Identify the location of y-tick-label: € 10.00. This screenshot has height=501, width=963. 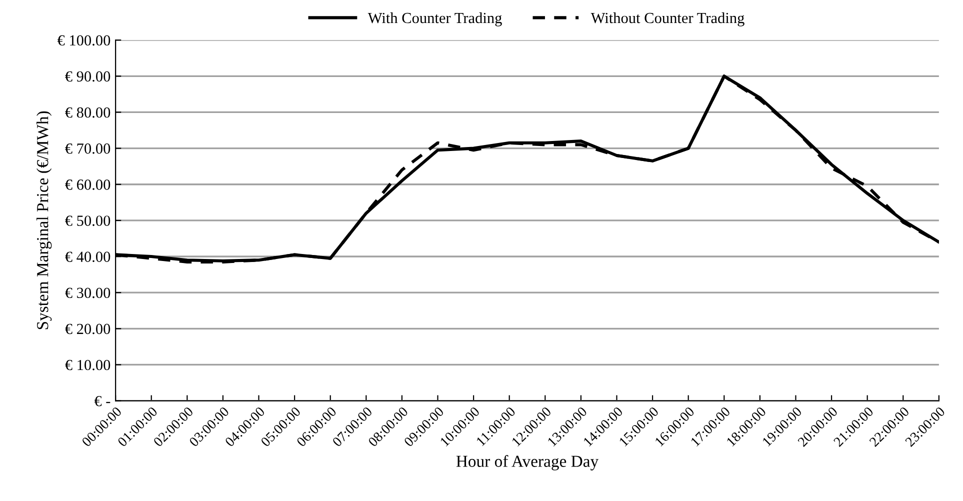
(87, 365).